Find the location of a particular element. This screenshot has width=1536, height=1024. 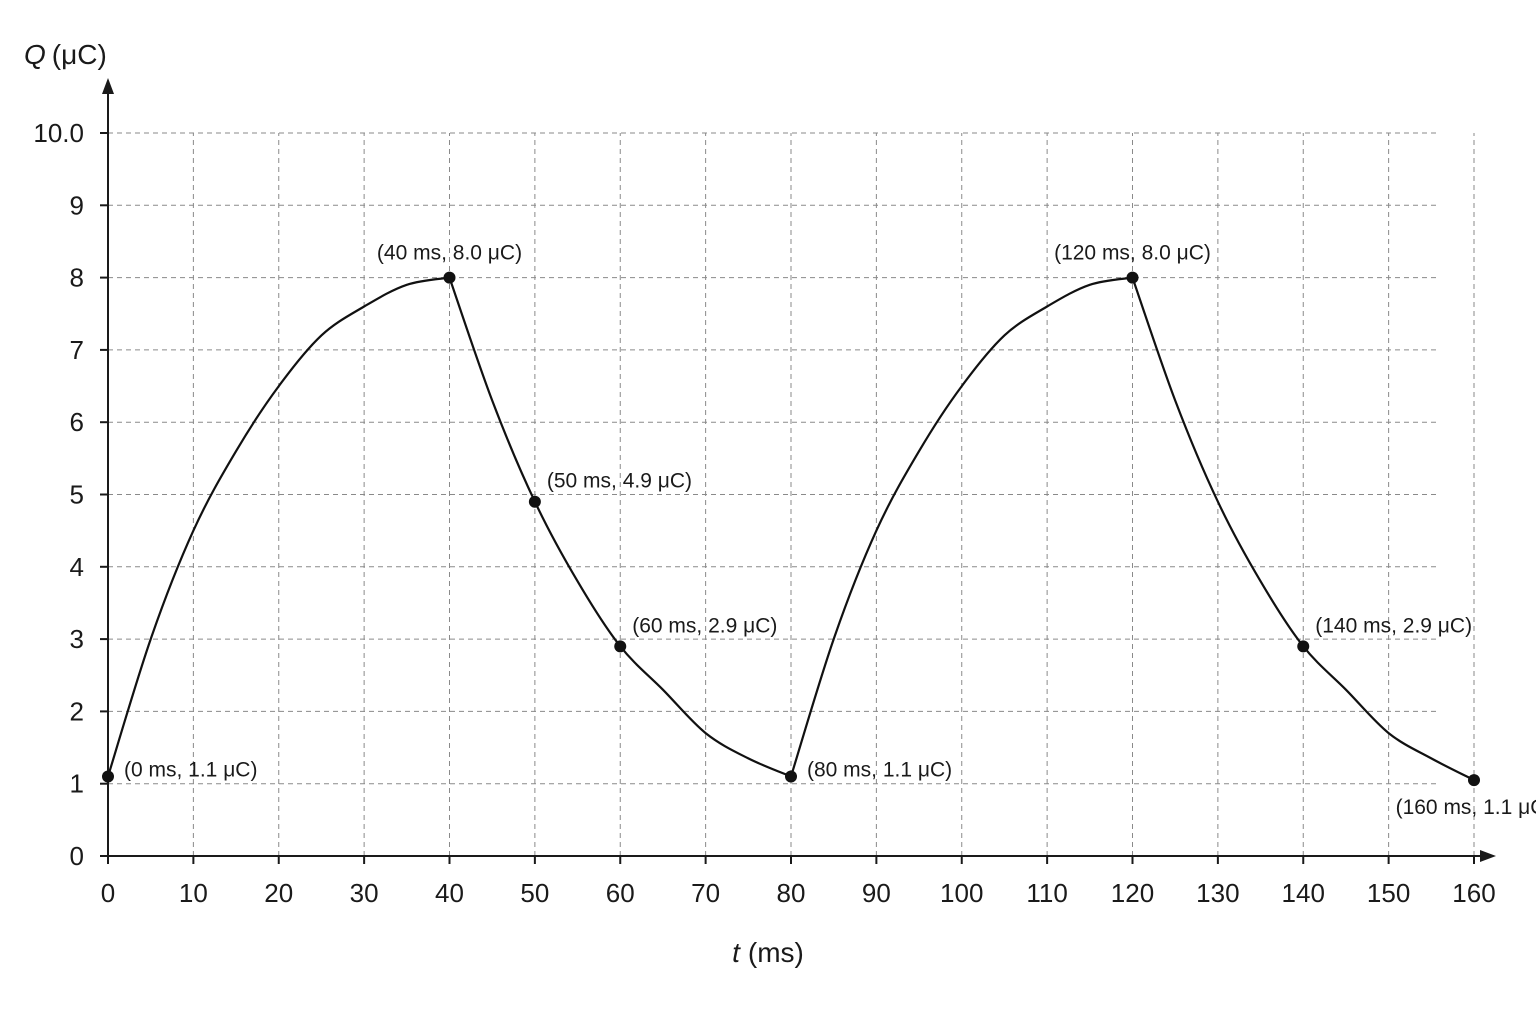

point-label: (140 ms, 2.9 μC) is located at coordinates (1393, 625).